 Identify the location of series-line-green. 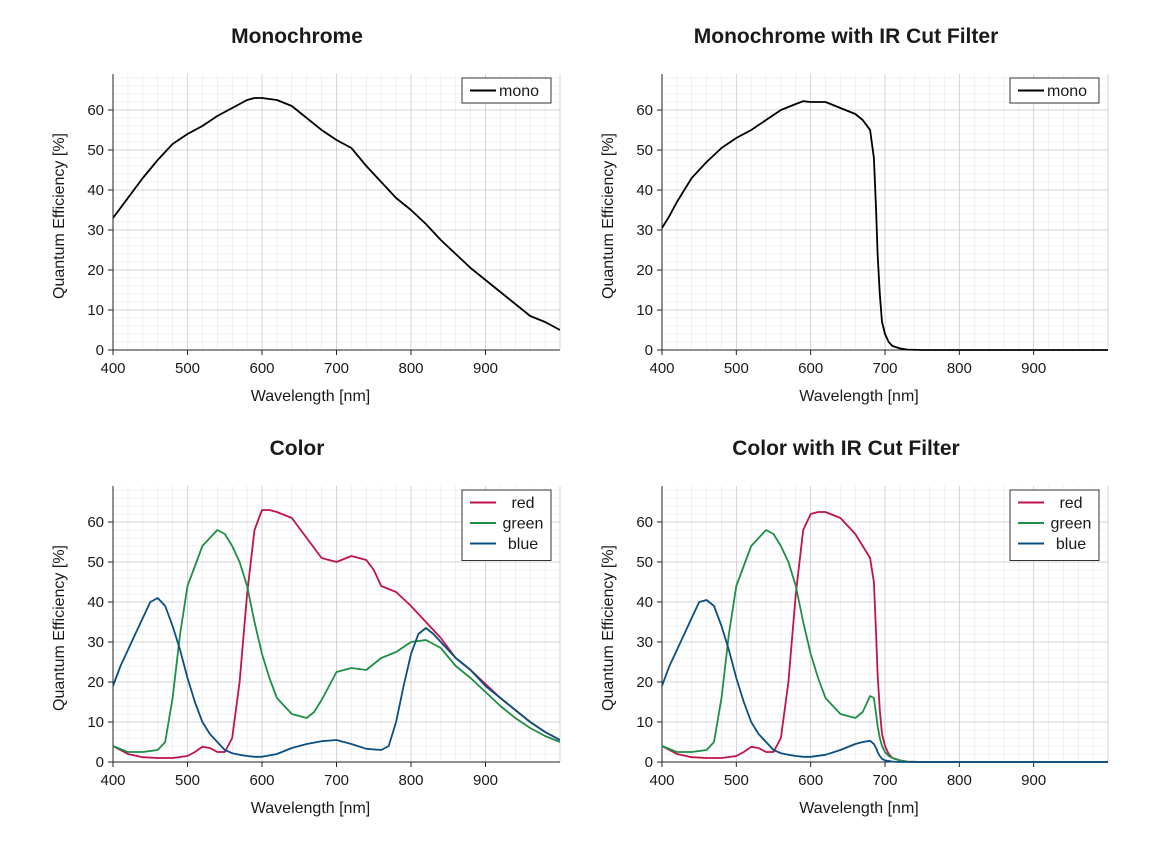
(336, 641).